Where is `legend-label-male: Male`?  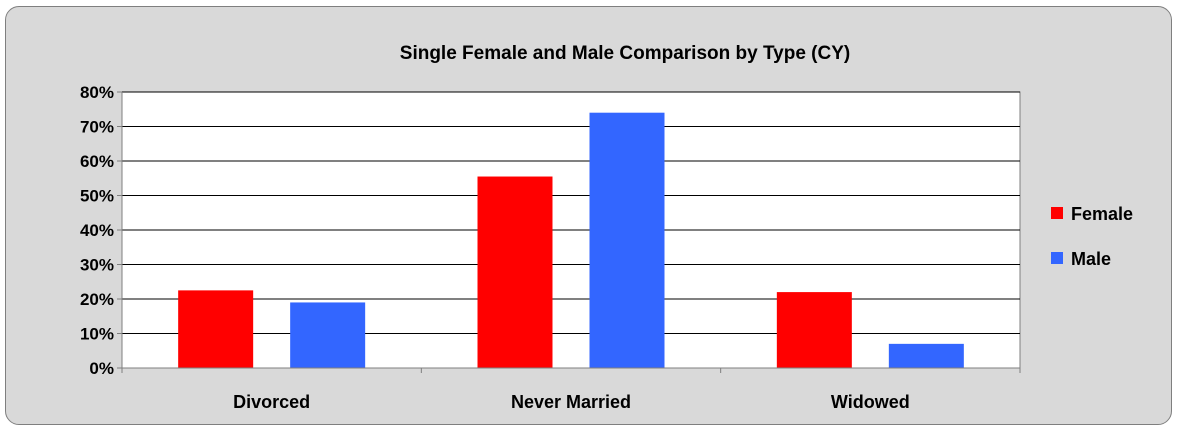
legend-label-male: Male is located at coordinates (1091, 259).